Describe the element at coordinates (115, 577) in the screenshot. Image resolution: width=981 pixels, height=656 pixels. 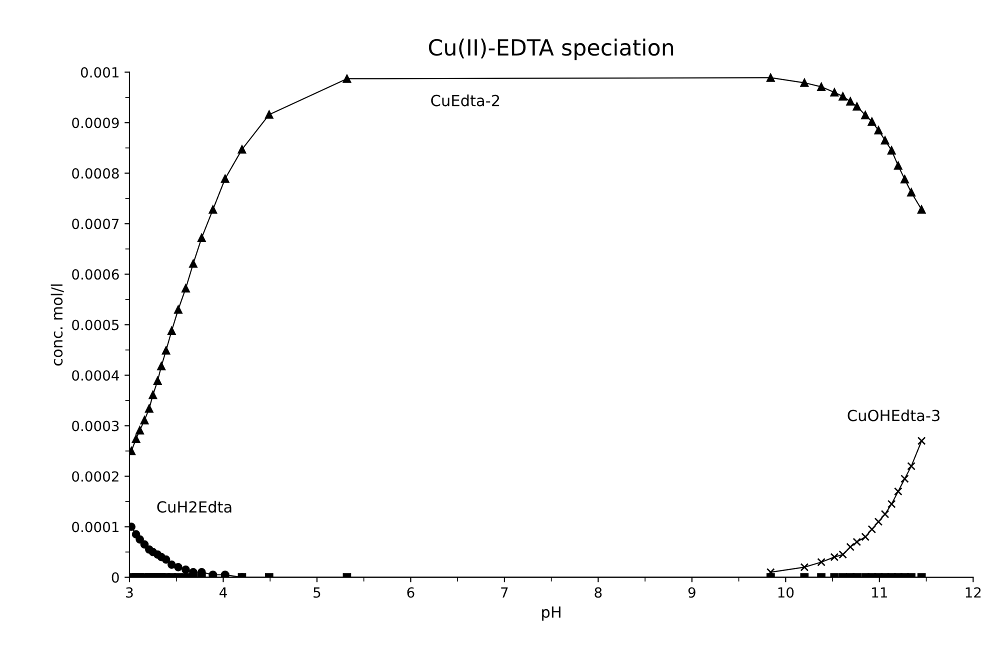
I see `y-tick-label: 0` at that location.